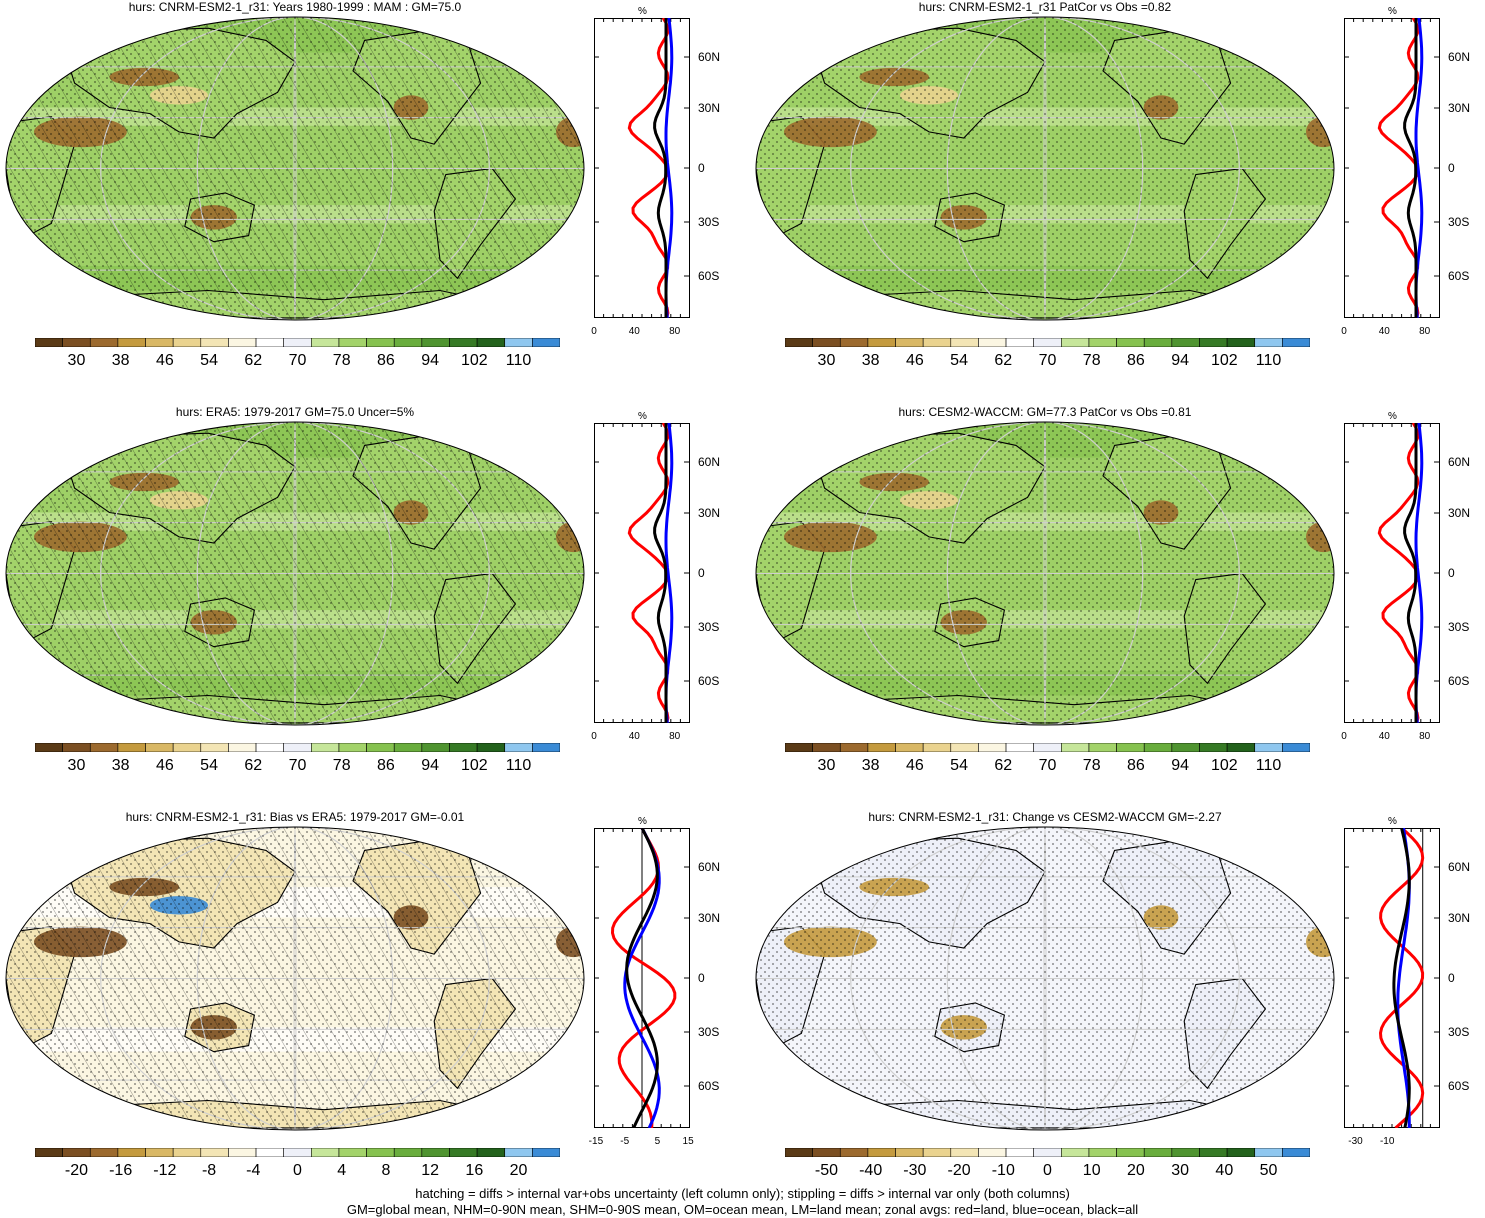  Describe the element at coordinates (688, 1141) in the screenshot. I see `zonal-x-tick-label: 15` at that location.